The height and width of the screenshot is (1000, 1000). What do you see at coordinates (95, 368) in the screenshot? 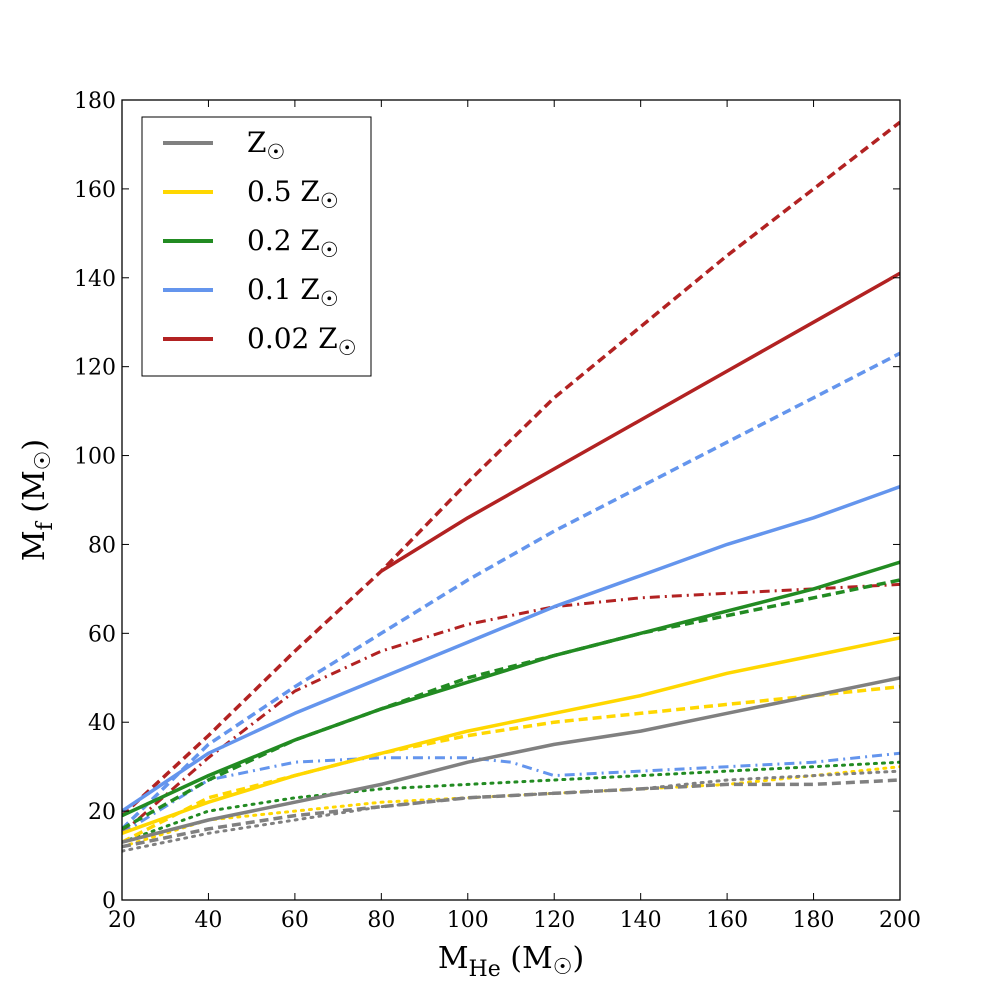
I see `y-tick-label: 120` at bounding box center [95, 368].